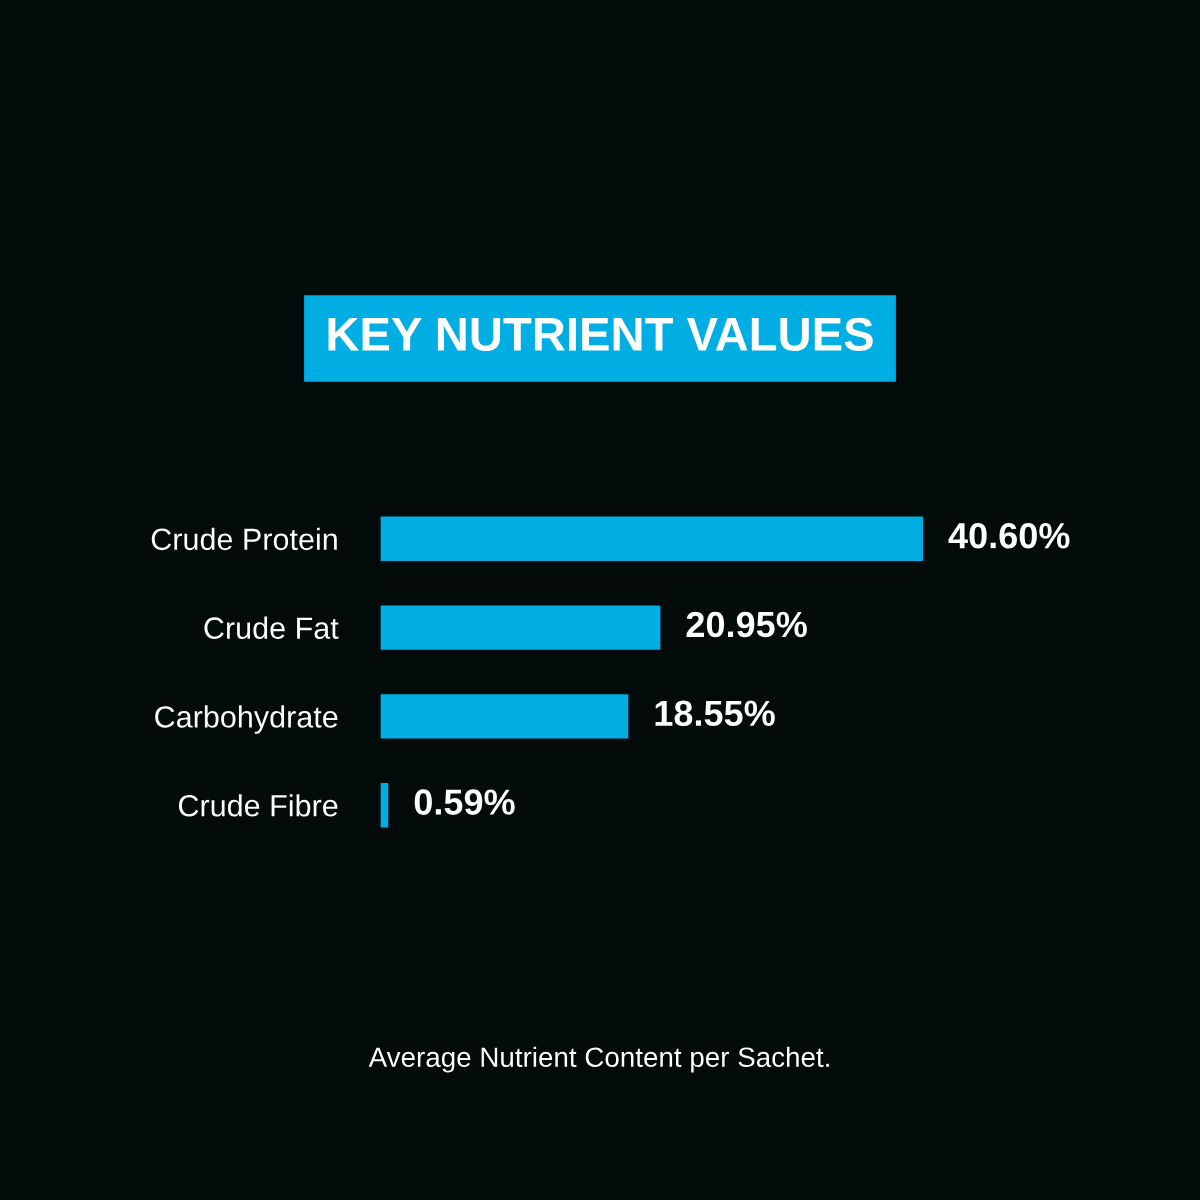  What do you see at coordinates (244, 539) in the screenshot?
I see `y-tick-label: Crude Protein` at bounding box center [244, 539].